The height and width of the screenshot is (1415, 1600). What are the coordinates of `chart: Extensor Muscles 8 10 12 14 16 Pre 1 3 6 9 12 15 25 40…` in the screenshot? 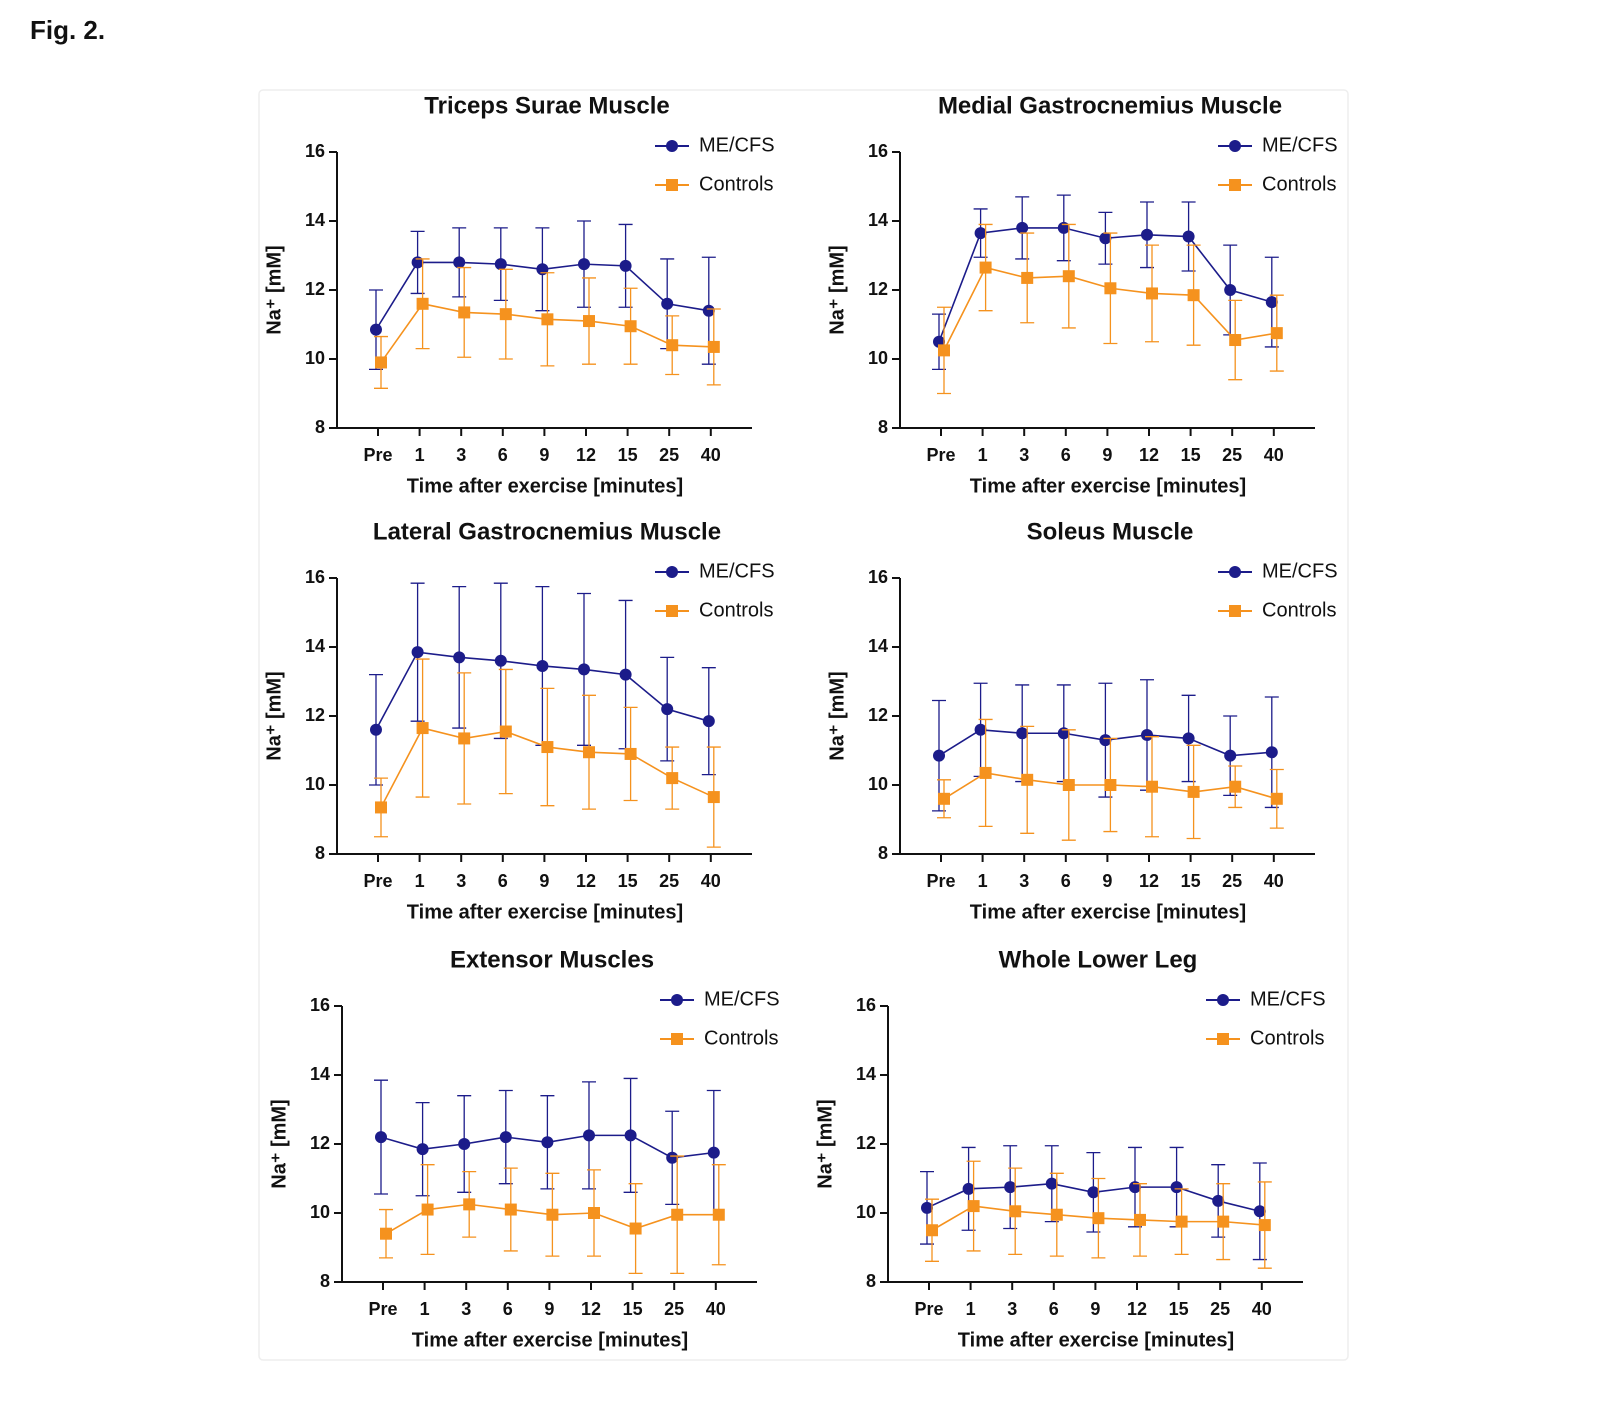 It's located at (523, 1148).